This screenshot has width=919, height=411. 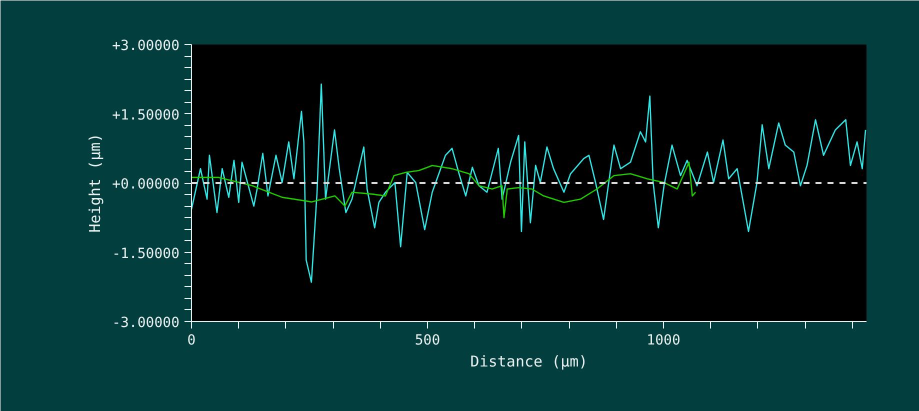 What do you see at coordinates (146, 184) in the screenshot?
I see `y-tick-label: +0.00000` at bounding box center [146, 184].